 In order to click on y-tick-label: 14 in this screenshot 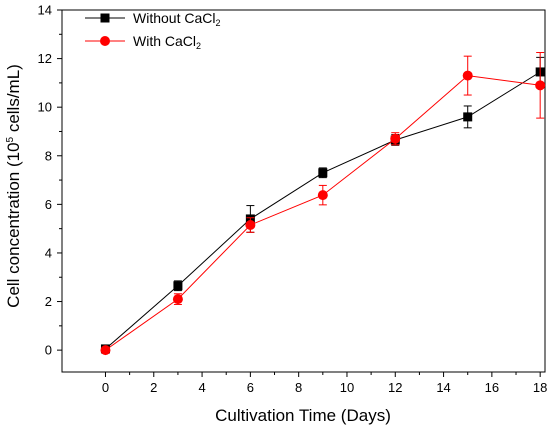, I will do `click(45, 10)`.